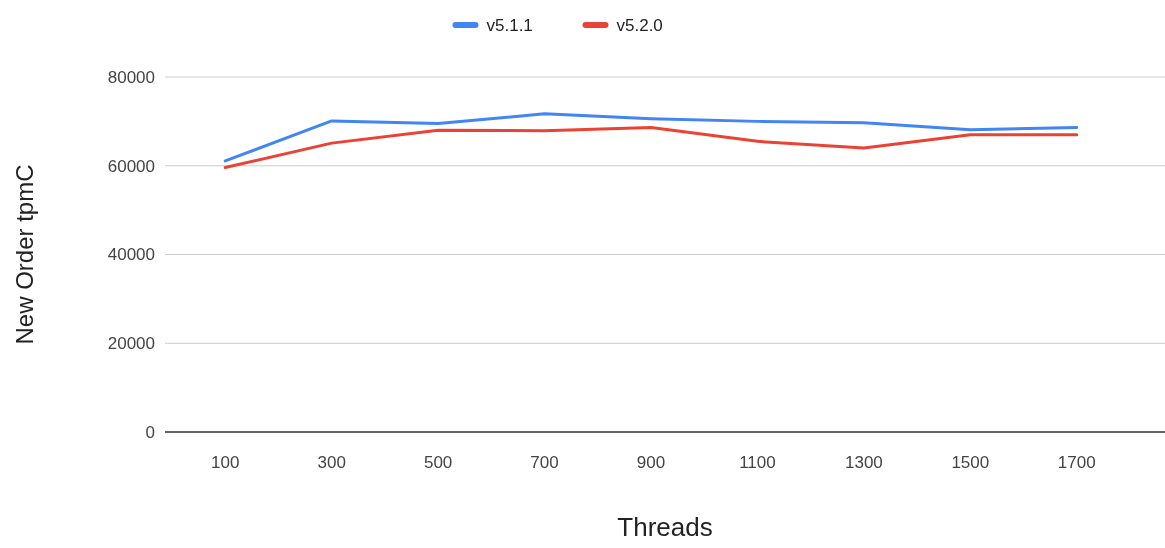 The width and height of the screenshot is (1165, 548). Describe the element at coordinates (1076, 462) in the screenshot. I see `x-tick-label: 1700` at that location.